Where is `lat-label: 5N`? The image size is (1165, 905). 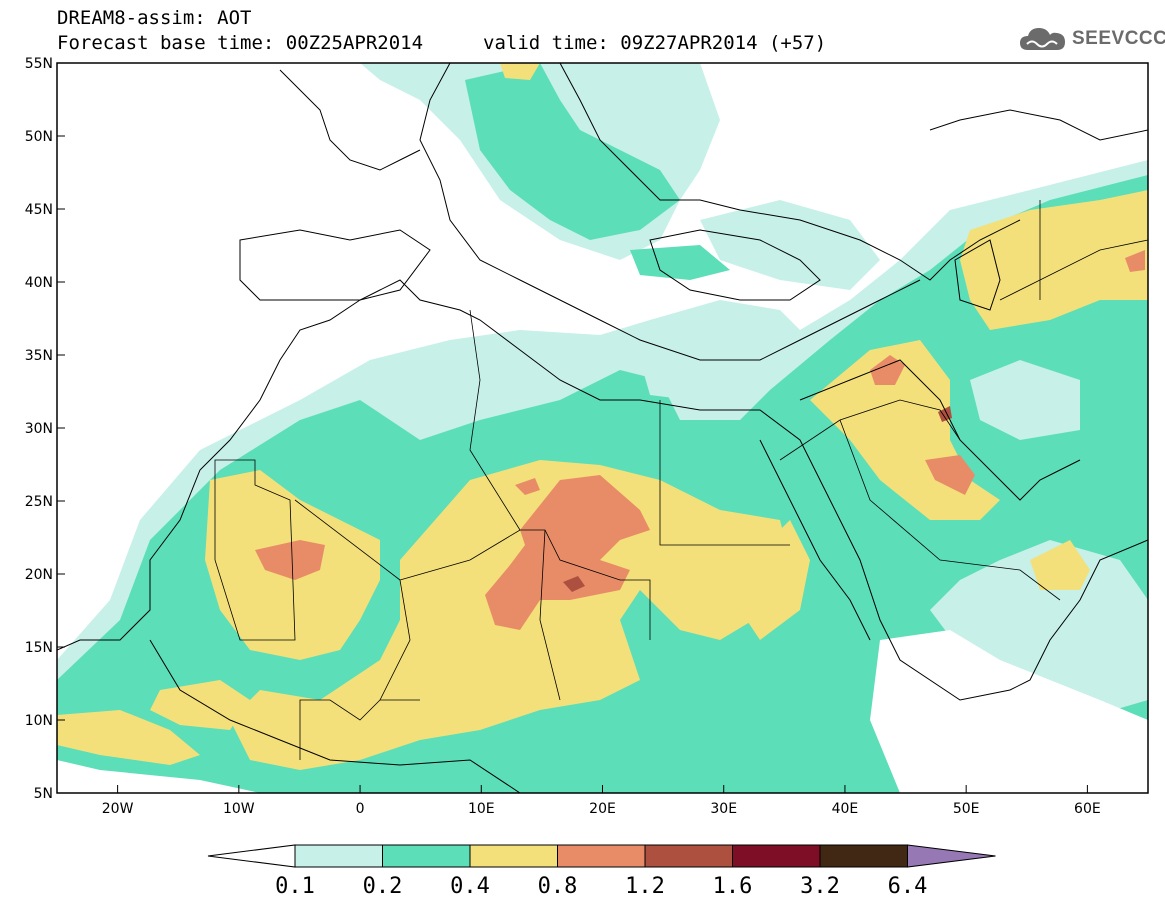
lat-label: 5N is located at coordinates (43, 794).